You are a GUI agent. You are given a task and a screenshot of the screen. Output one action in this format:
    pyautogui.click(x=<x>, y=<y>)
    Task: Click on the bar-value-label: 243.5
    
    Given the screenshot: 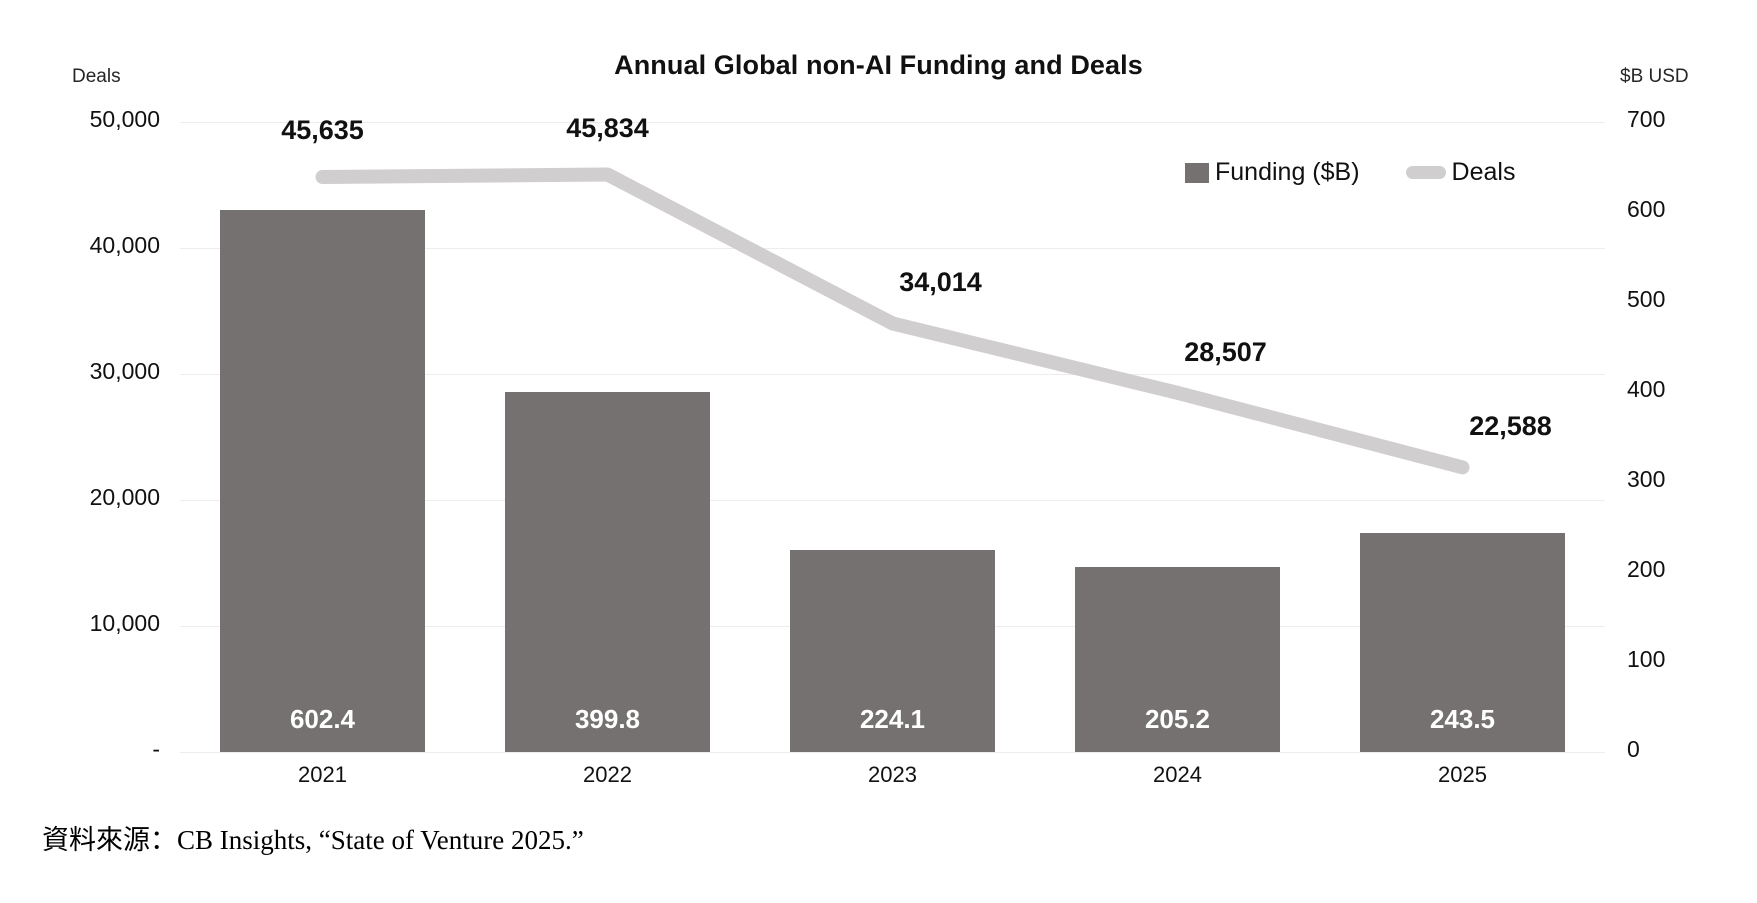 What is the action you would take?
    pyautogui.click(x=1462, y=719)
    